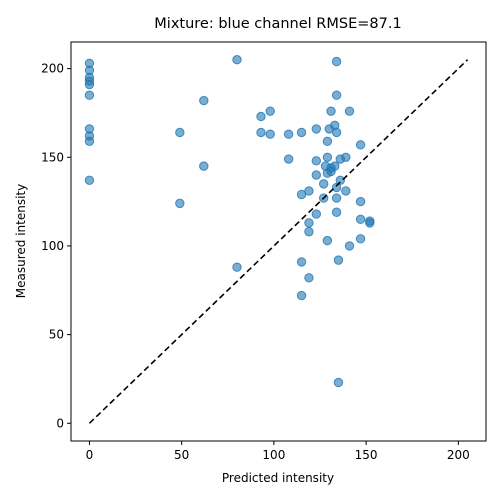 The width and height of the screenshot is (500, 500). I want to click on x-tick-label: 200, so click(458, 455).